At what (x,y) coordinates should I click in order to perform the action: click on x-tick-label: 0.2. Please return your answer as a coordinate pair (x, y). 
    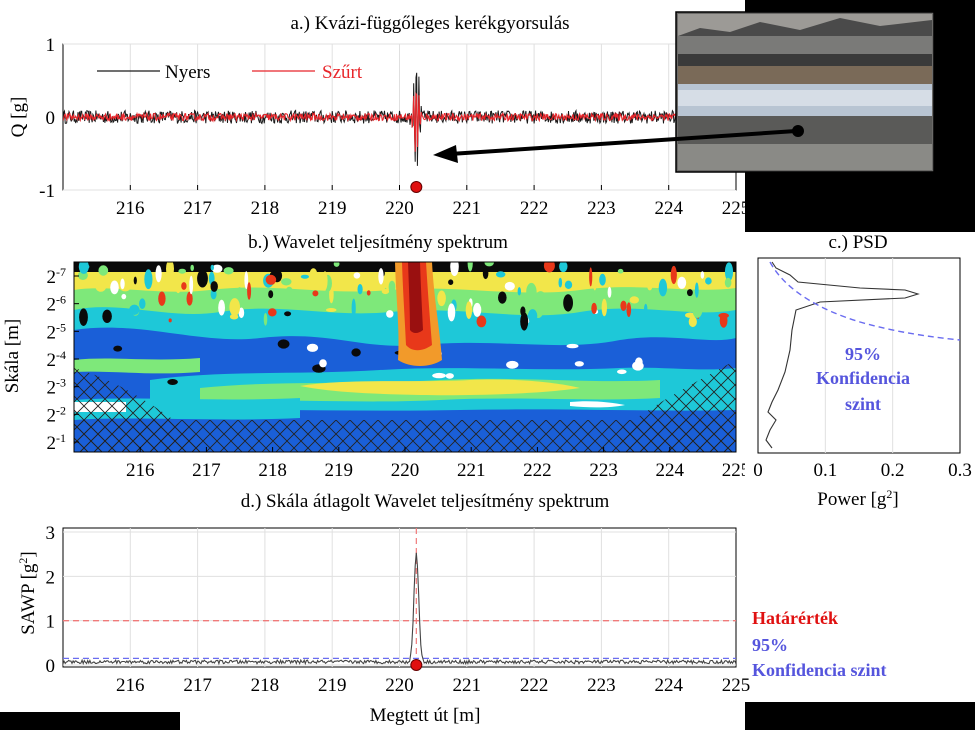
    Looking at the image, I should click on (893, 470).